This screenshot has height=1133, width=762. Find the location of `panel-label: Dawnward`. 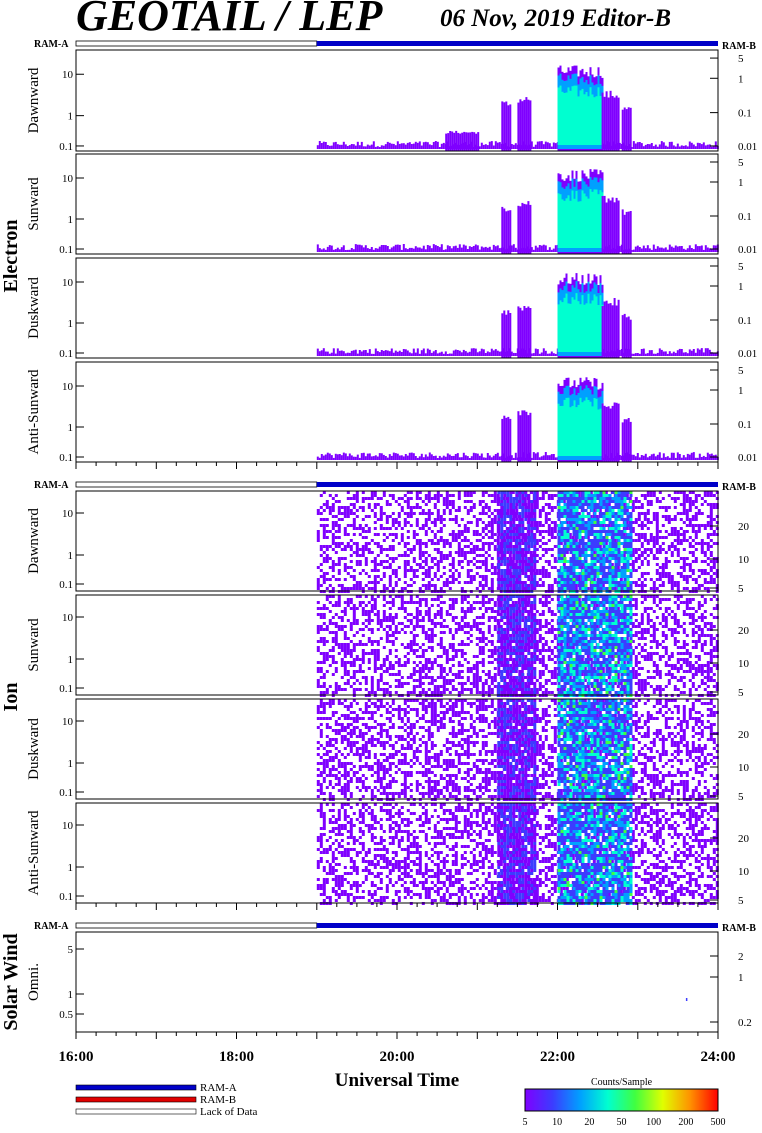

panel-label: Dawnward is located at coordinates (34, 541).